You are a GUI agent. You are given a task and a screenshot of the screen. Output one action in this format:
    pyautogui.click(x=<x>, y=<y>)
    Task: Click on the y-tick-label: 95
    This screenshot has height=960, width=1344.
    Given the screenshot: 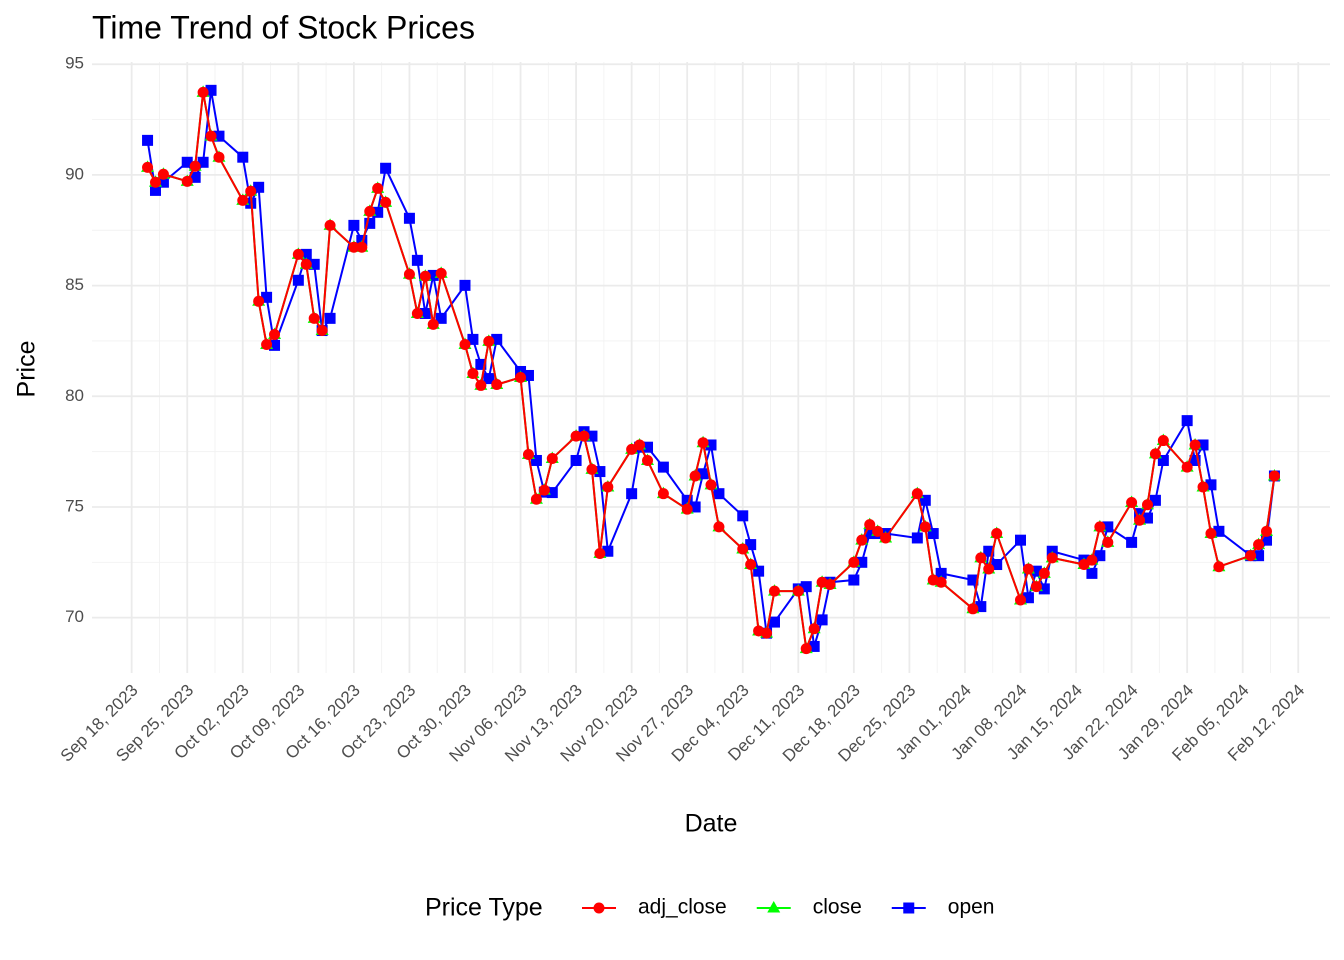 What is the action you would take?
    pyautogui.click(x=74, y=63)
    